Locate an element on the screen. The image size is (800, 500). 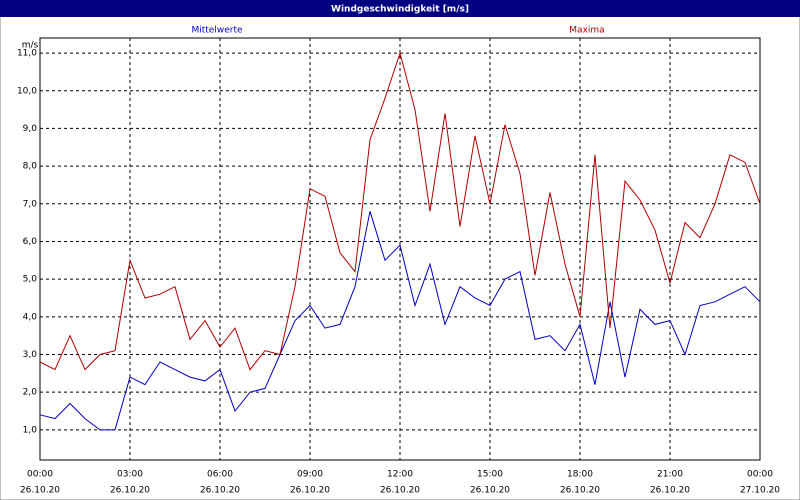
x-tick-label: 06:00 is located at coordinates (220, 475).